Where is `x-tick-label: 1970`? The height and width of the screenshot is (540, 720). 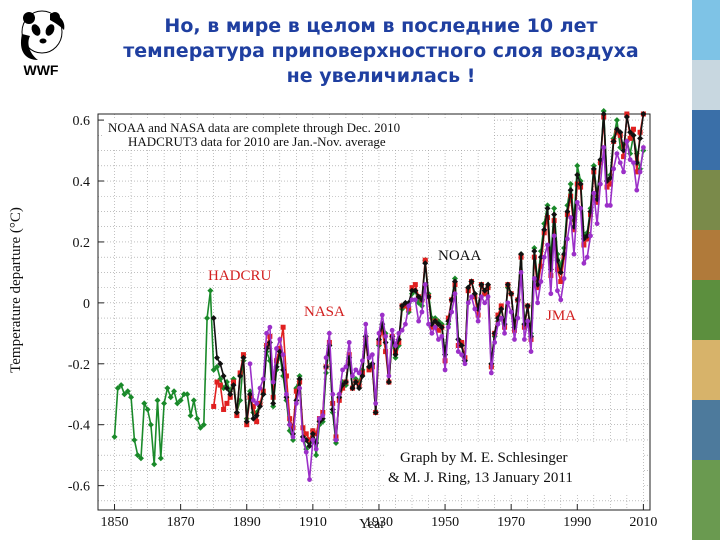 x-tick-label: 1970 is located at coordinates (511, 522).